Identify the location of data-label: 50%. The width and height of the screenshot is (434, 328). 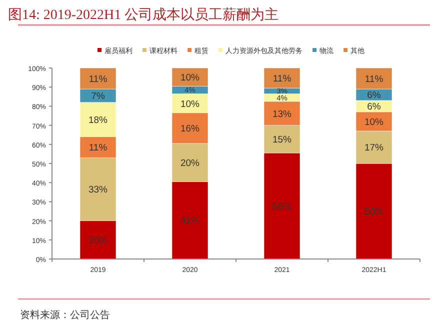
(374, 212).